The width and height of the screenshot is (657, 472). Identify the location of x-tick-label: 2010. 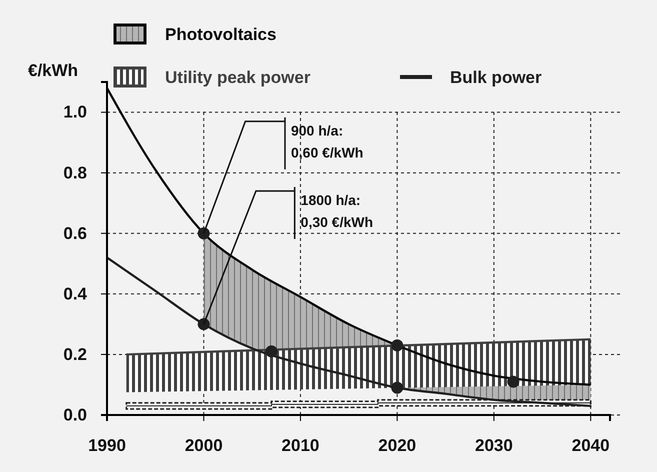
(301, 446).